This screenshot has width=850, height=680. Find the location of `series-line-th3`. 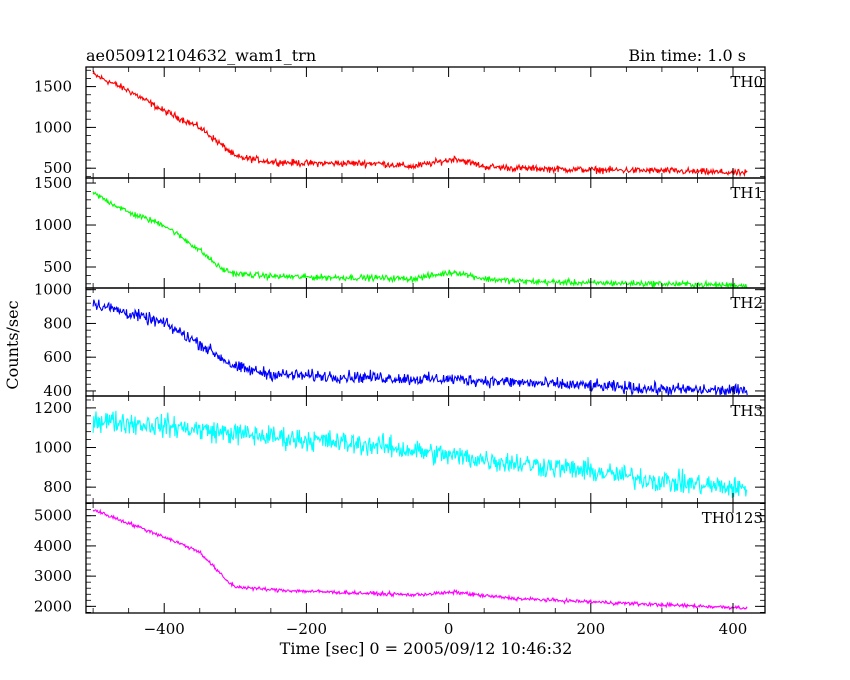

series-line-th3 is located at coordinates (420, 454).